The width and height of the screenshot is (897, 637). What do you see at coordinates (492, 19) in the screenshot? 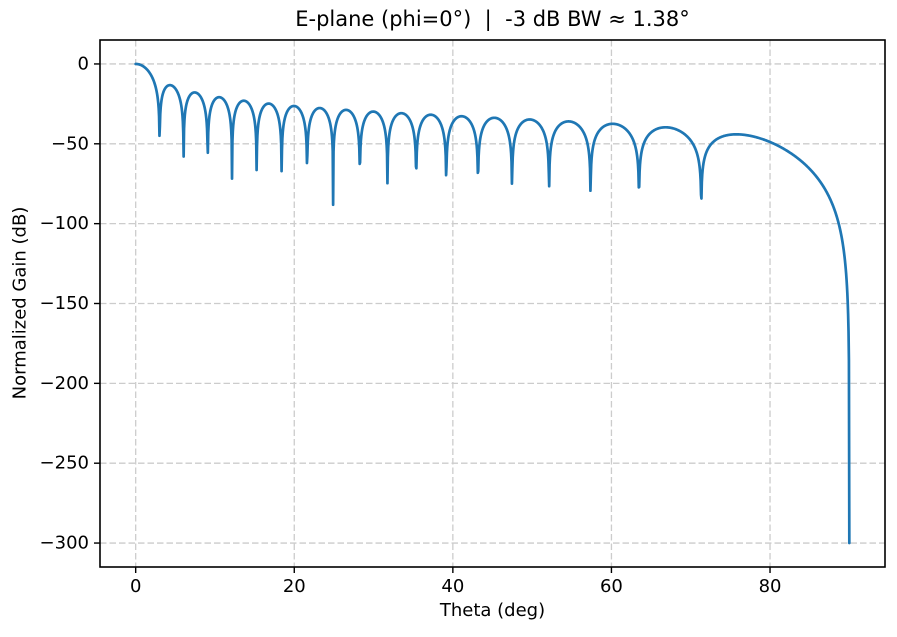
I see `chart-title: E-plane (phi=0°) | -3 dB BW ≈ 1.38°` at bounding box center [492, 19].